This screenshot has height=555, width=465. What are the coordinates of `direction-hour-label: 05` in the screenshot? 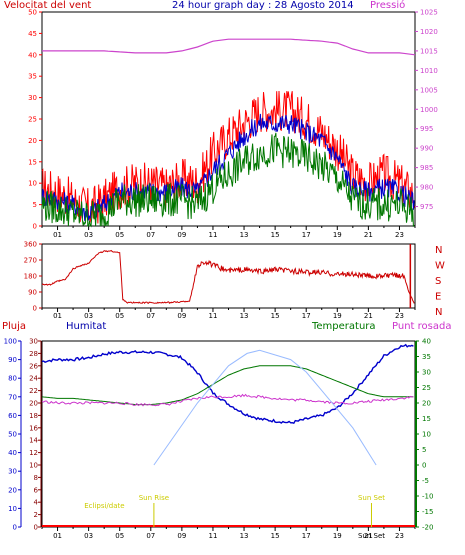 It's located at (119, 316).